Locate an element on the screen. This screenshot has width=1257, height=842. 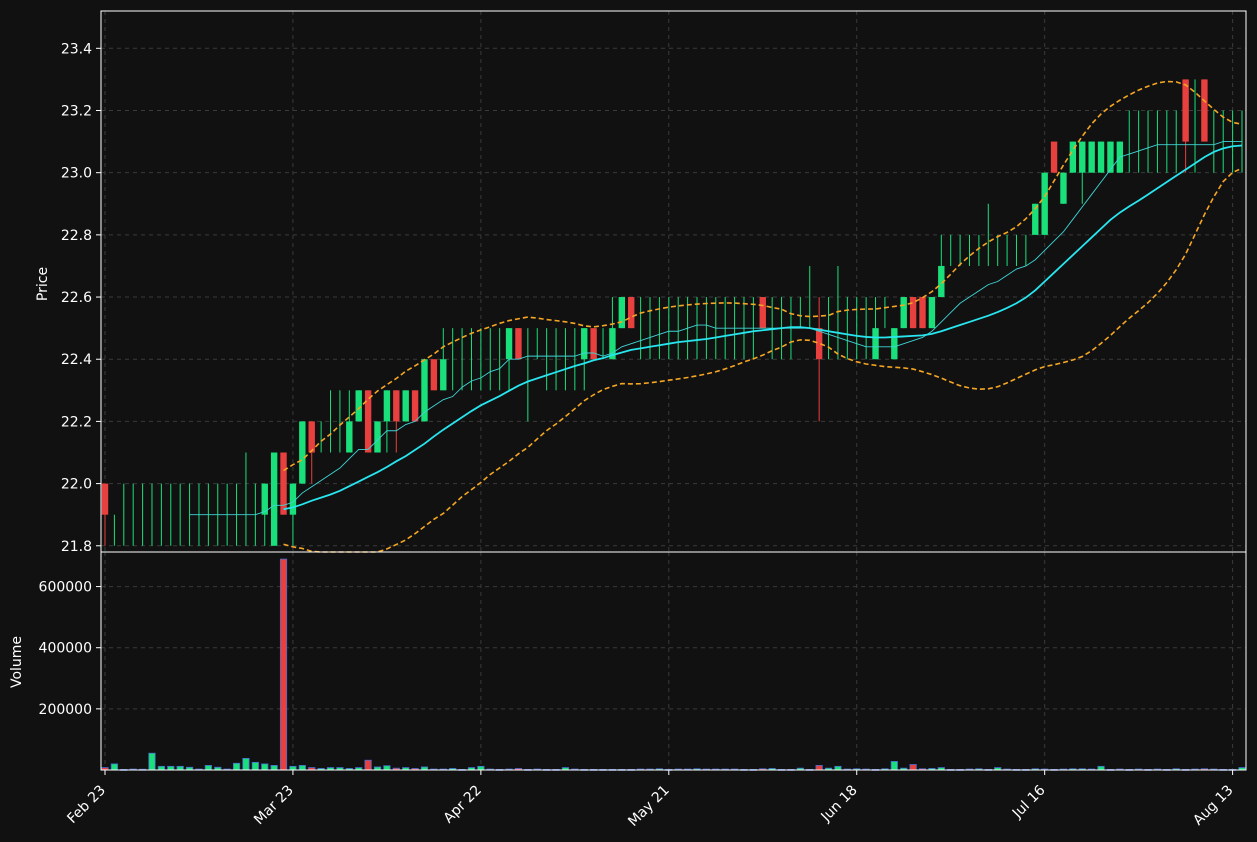
price-tick-label: 21.8 is located at coordinates (76, 547).